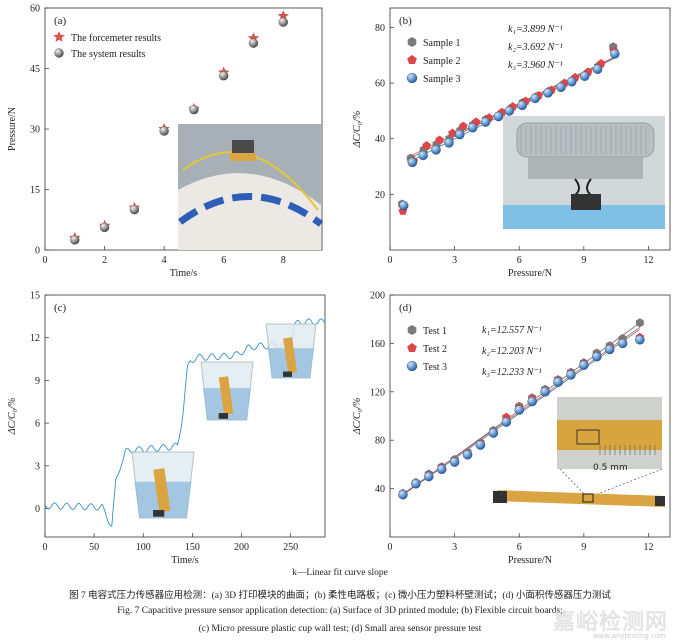 The image size is (680, 642). What do you see at coordinates (340, 573) in the screenshot?
I see `slope-note: k—Linear fit curve slope` at bounding box center [340, 573].